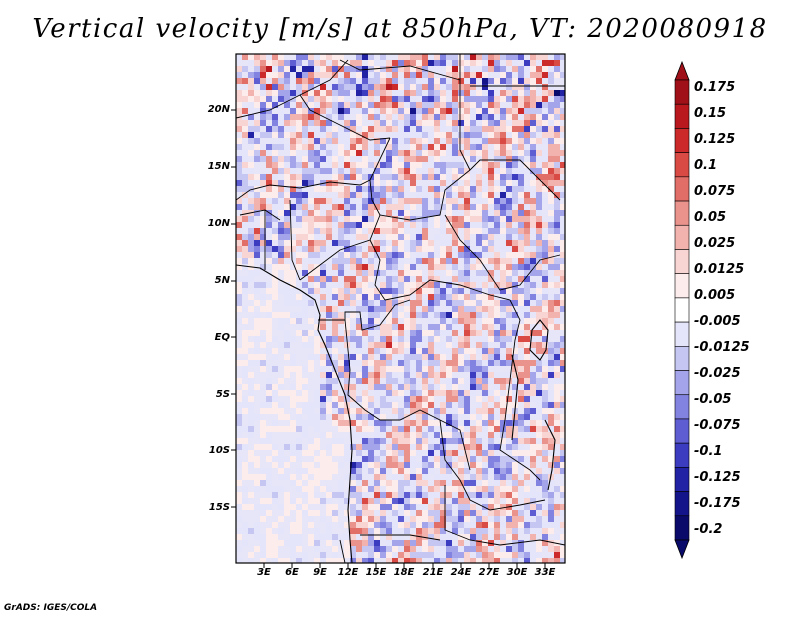 Image resolution: width=800 pixels, height=618 pixels. What do you see at coordinates (222, 280) in the screenshot?
I see `lat-label-5n: 5N` at bounding box center [222, 280].